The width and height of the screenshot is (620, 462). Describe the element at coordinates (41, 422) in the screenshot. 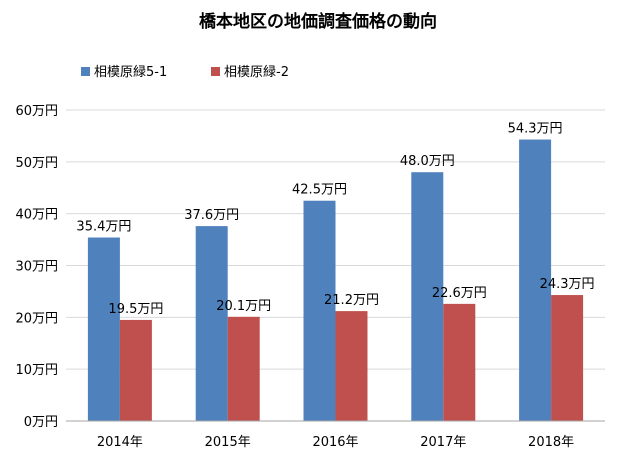

I see `y-tick-label: 0万円` at that location.